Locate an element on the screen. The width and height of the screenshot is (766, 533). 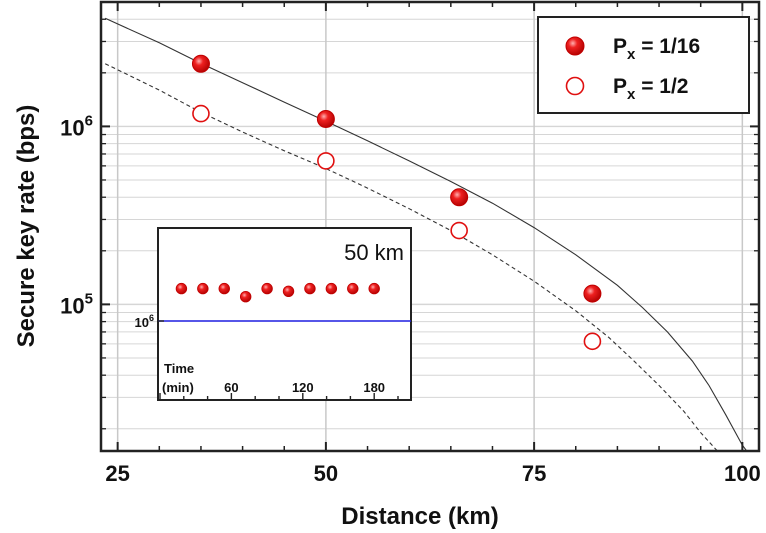
x-tick-labels: 25 50 75 100 is located at coordinates (432, 473).